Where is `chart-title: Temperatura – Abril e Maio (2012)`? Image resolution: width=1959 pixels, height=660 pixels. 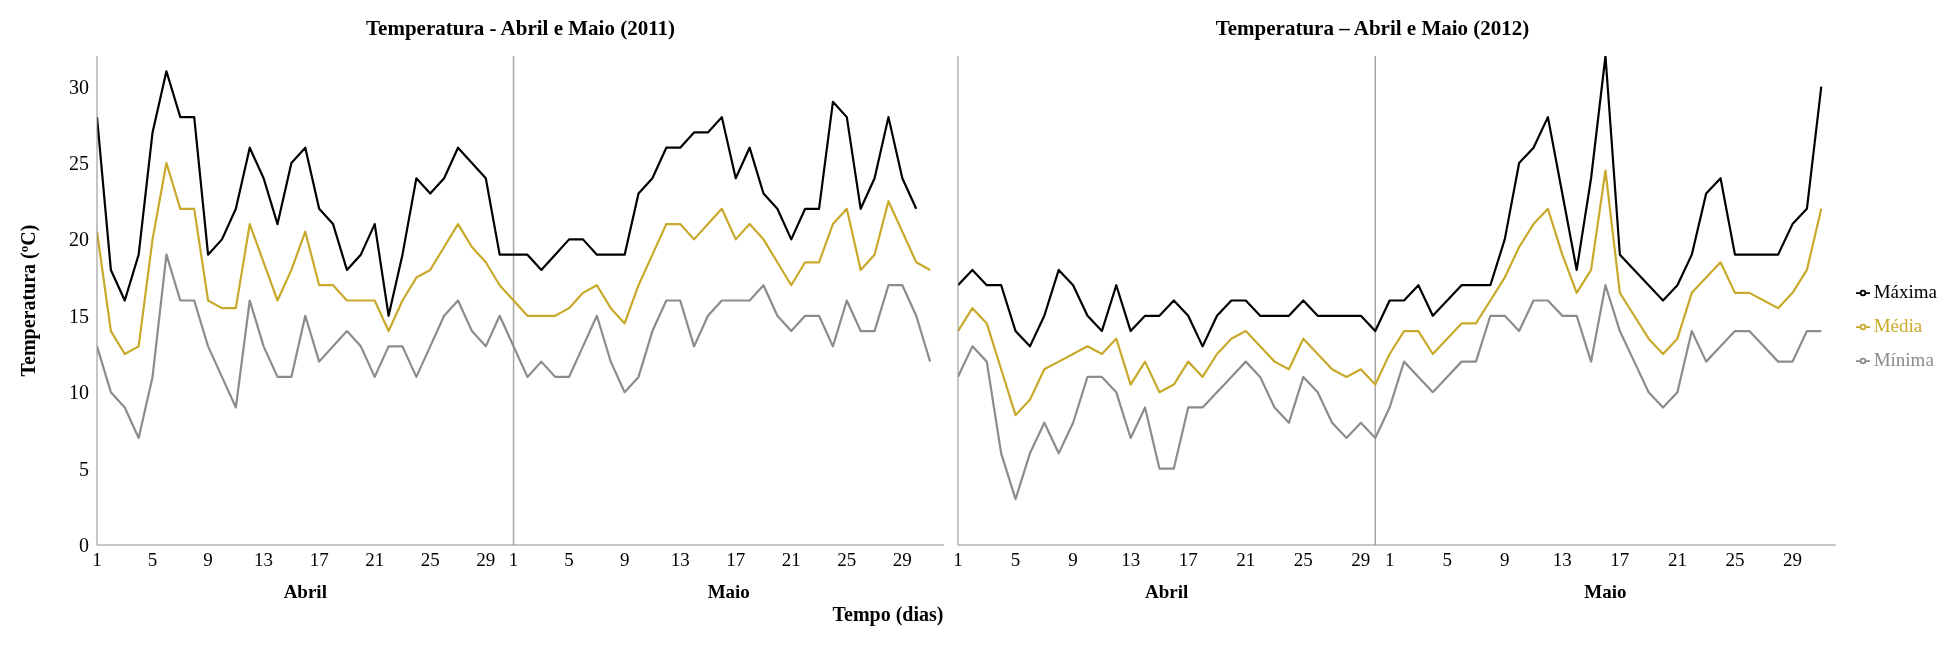
chart-title: Temperatura – Abril e Maio (2012) is located at coordinates (1372, 28).